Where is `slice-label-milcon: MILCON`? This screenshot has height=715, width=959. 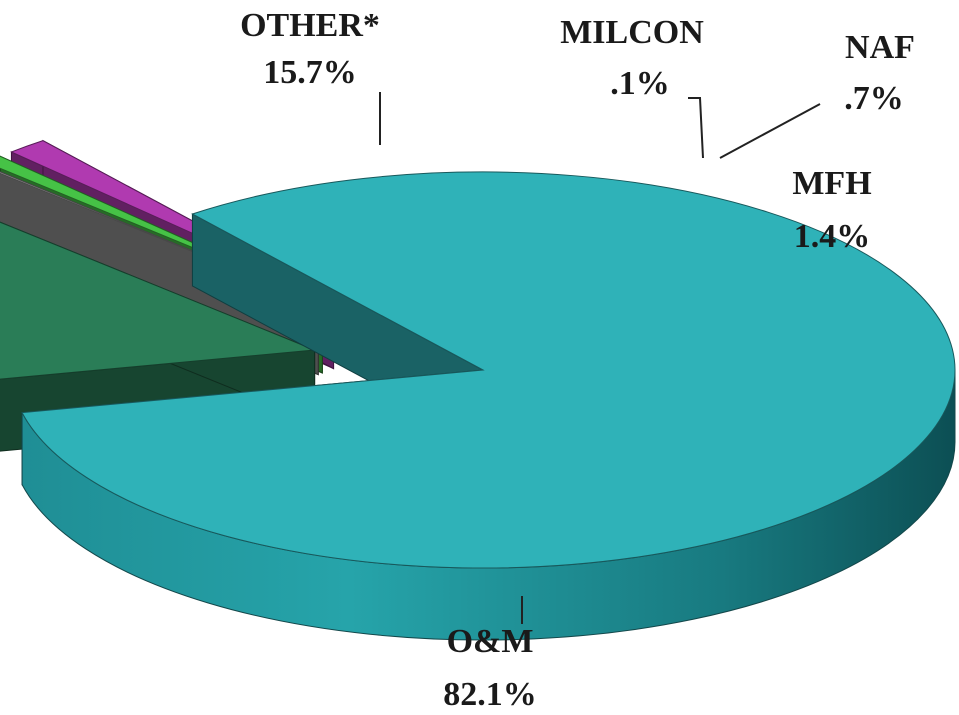 slice-label-milcon: MILCON is located at coordinates (632, 32).